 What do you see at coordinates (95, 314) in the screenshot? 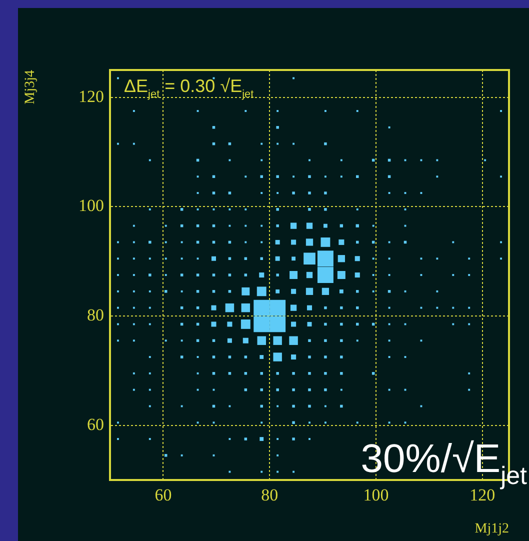
I see `y-tick-label: 80` at bounding box center [95, 314].